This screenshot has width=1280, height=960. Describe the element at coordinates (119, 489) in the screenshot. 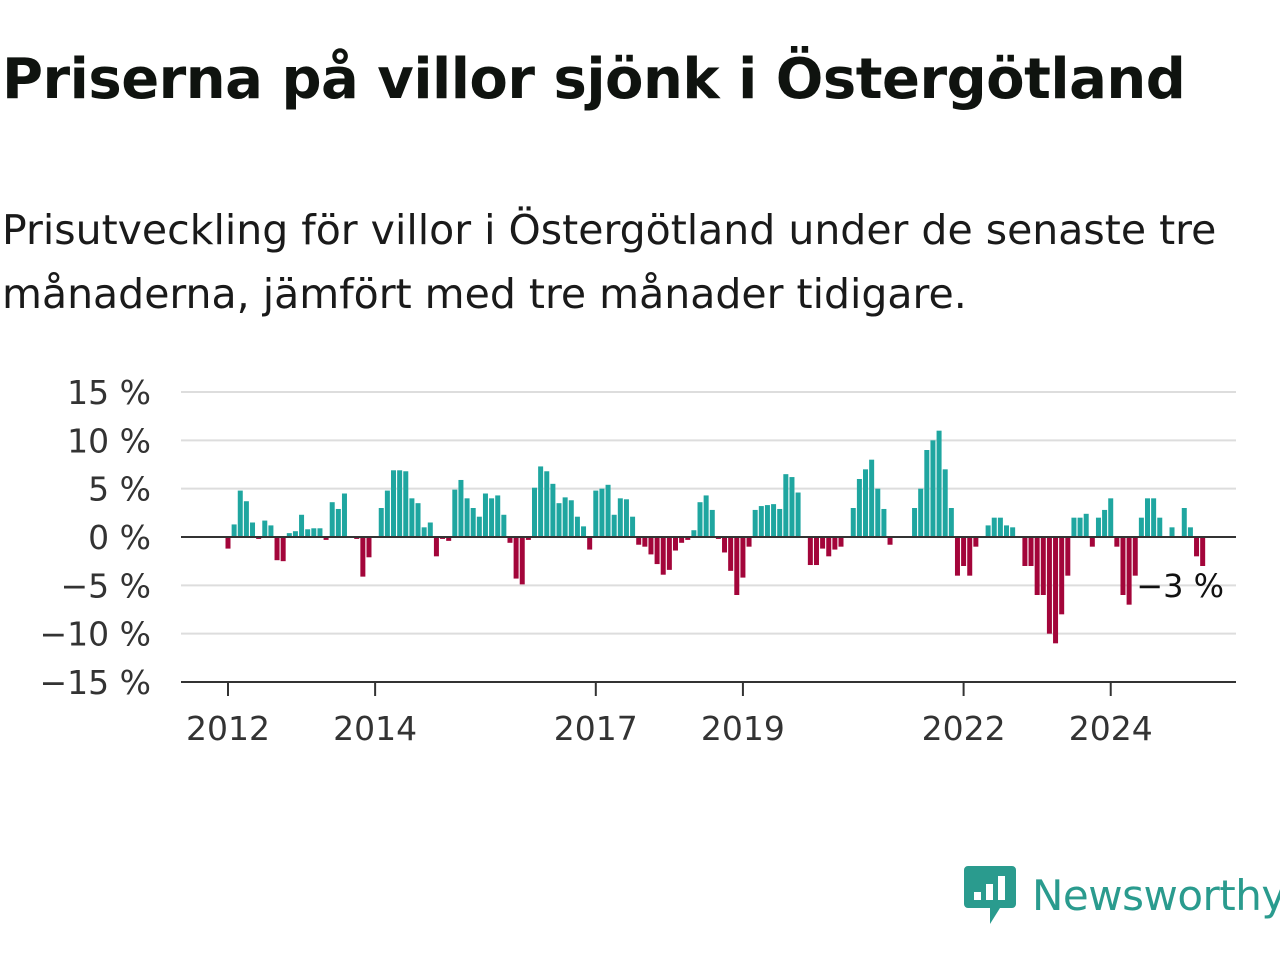

I see `y-tick-label: 5 %` at that location.